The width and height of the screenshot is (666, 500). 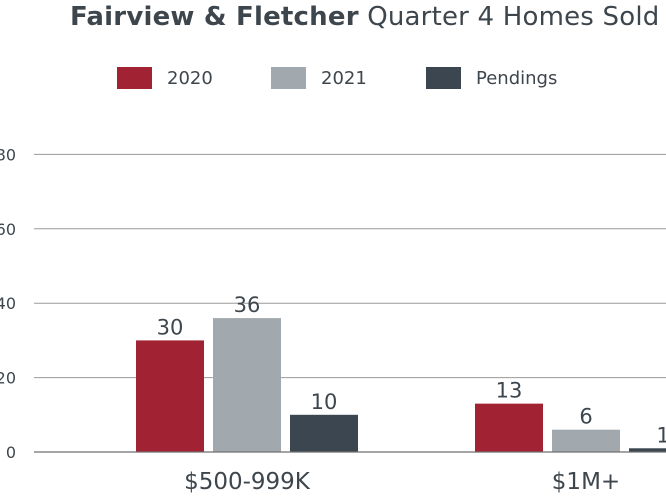 What do you see at coordinates (8, 229) in the screenshot?
I see `y-tick-label: 60` at bounding box center [8, 229].